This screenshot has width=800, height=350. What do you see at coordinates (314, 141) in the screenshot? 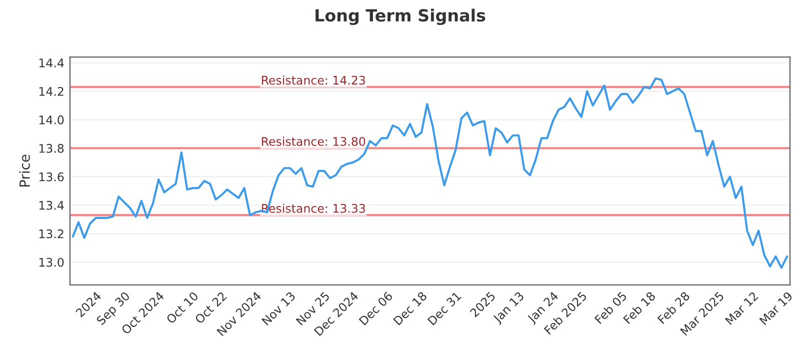
I see `ref-line-label: Resistance: 13.80` at bounding box center [314, 141].